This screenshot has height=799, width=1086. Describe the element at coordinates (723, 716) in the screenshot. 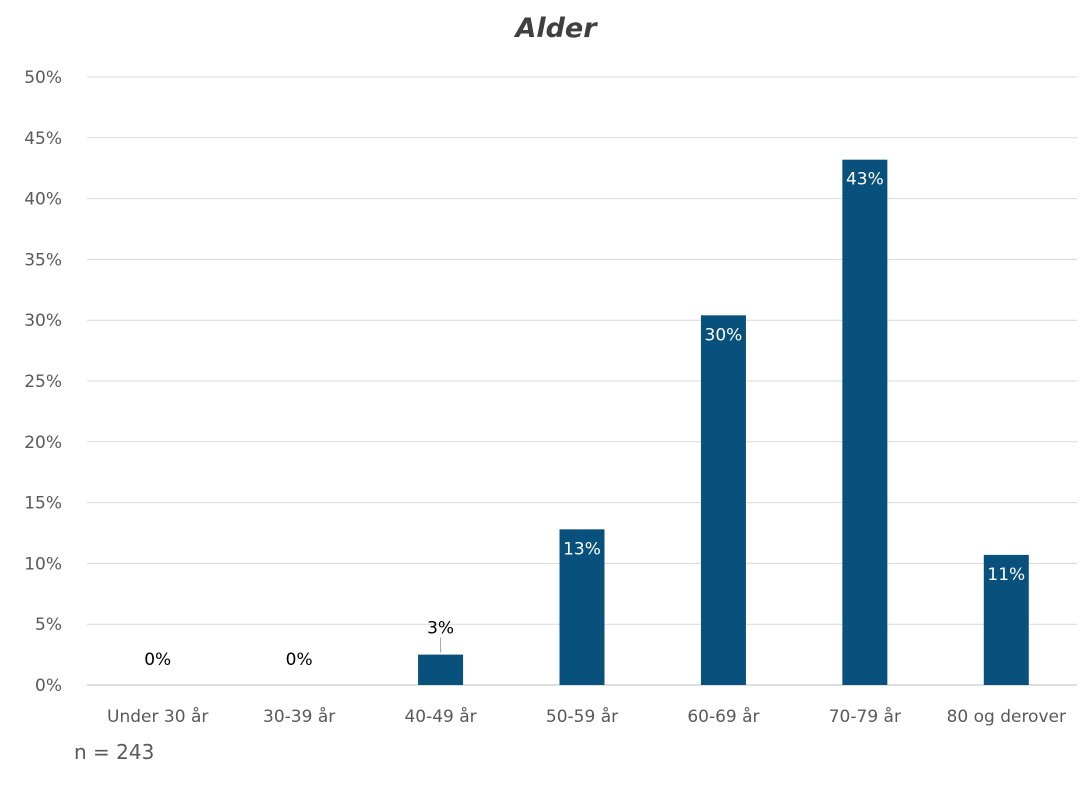

I see `x-tick-label: 60-69 år` at that location.